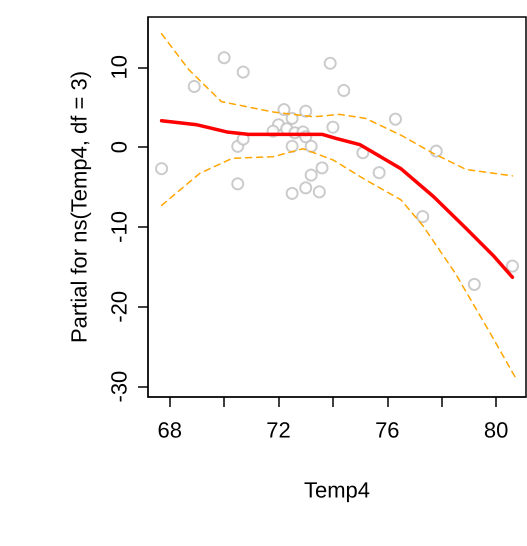 The width and height of the screenshot is (527, 546). What do you see at coordinates (387, 430) in the screenshot?
I see `x-tick-label: 76` at bounding box center [387, 430].